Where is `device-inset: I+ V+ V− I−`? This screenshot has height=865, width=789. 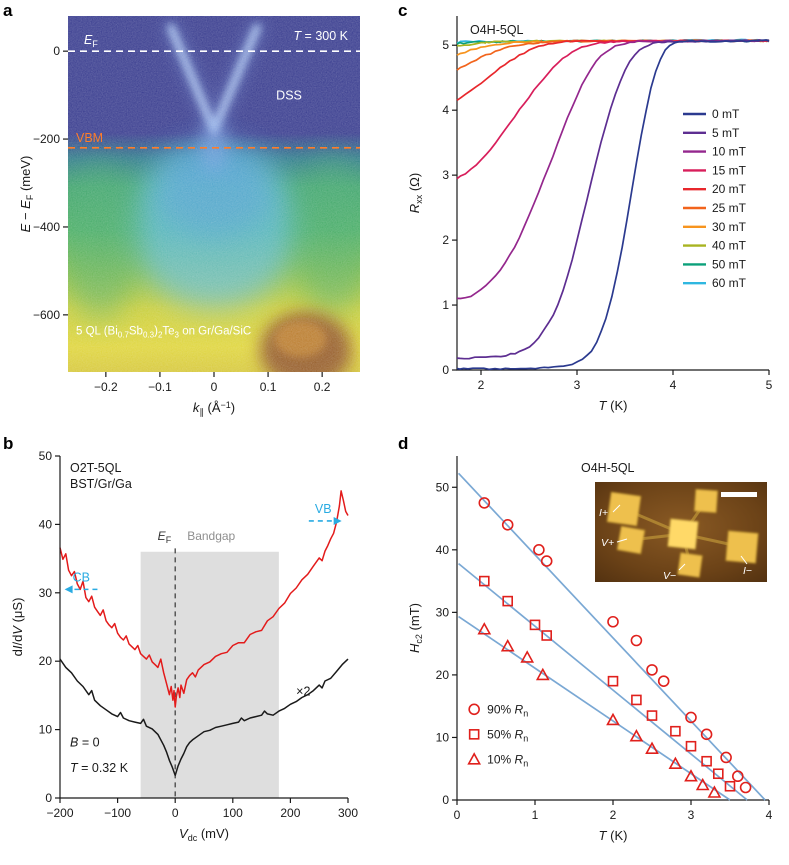 device-inset: I+ V+ V− I− is located at coordinates (681, 532).